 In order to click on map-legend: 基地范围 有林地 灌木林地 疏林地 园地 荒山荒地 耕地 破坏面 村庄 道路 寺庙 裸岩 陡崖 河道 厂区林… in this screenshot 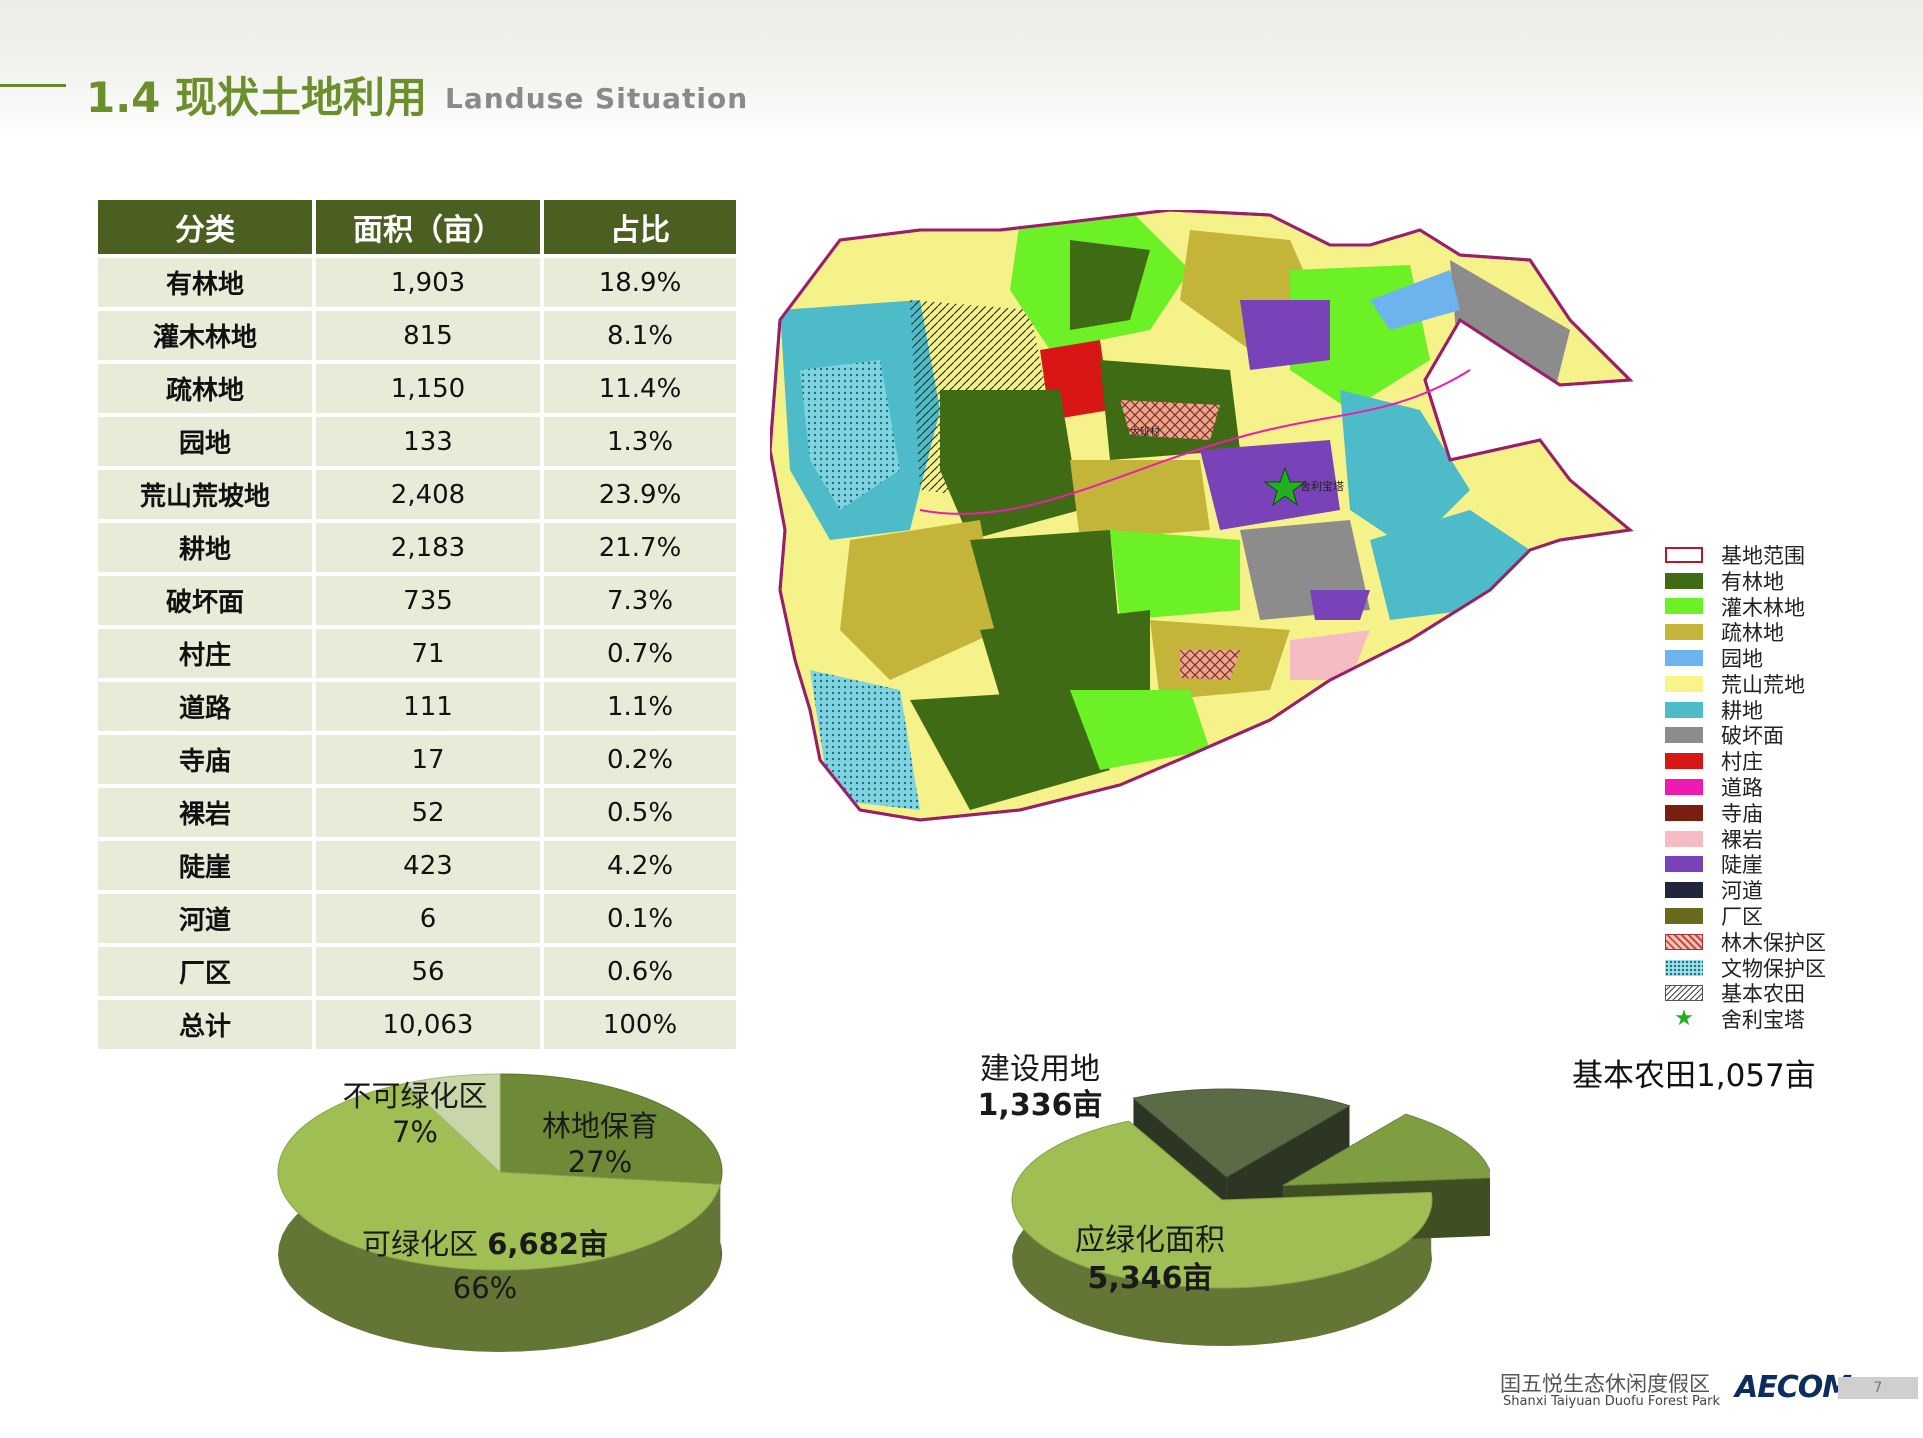, I will do `click(1745, 787)`.